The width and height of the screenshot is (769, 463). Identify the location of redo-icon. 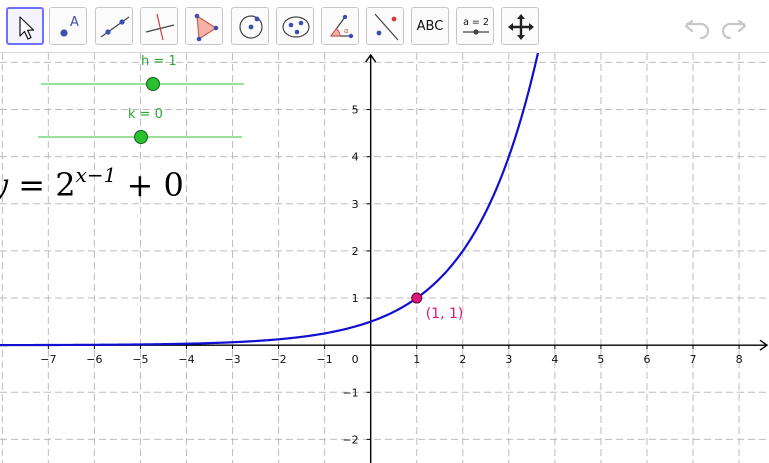
(734, 29).